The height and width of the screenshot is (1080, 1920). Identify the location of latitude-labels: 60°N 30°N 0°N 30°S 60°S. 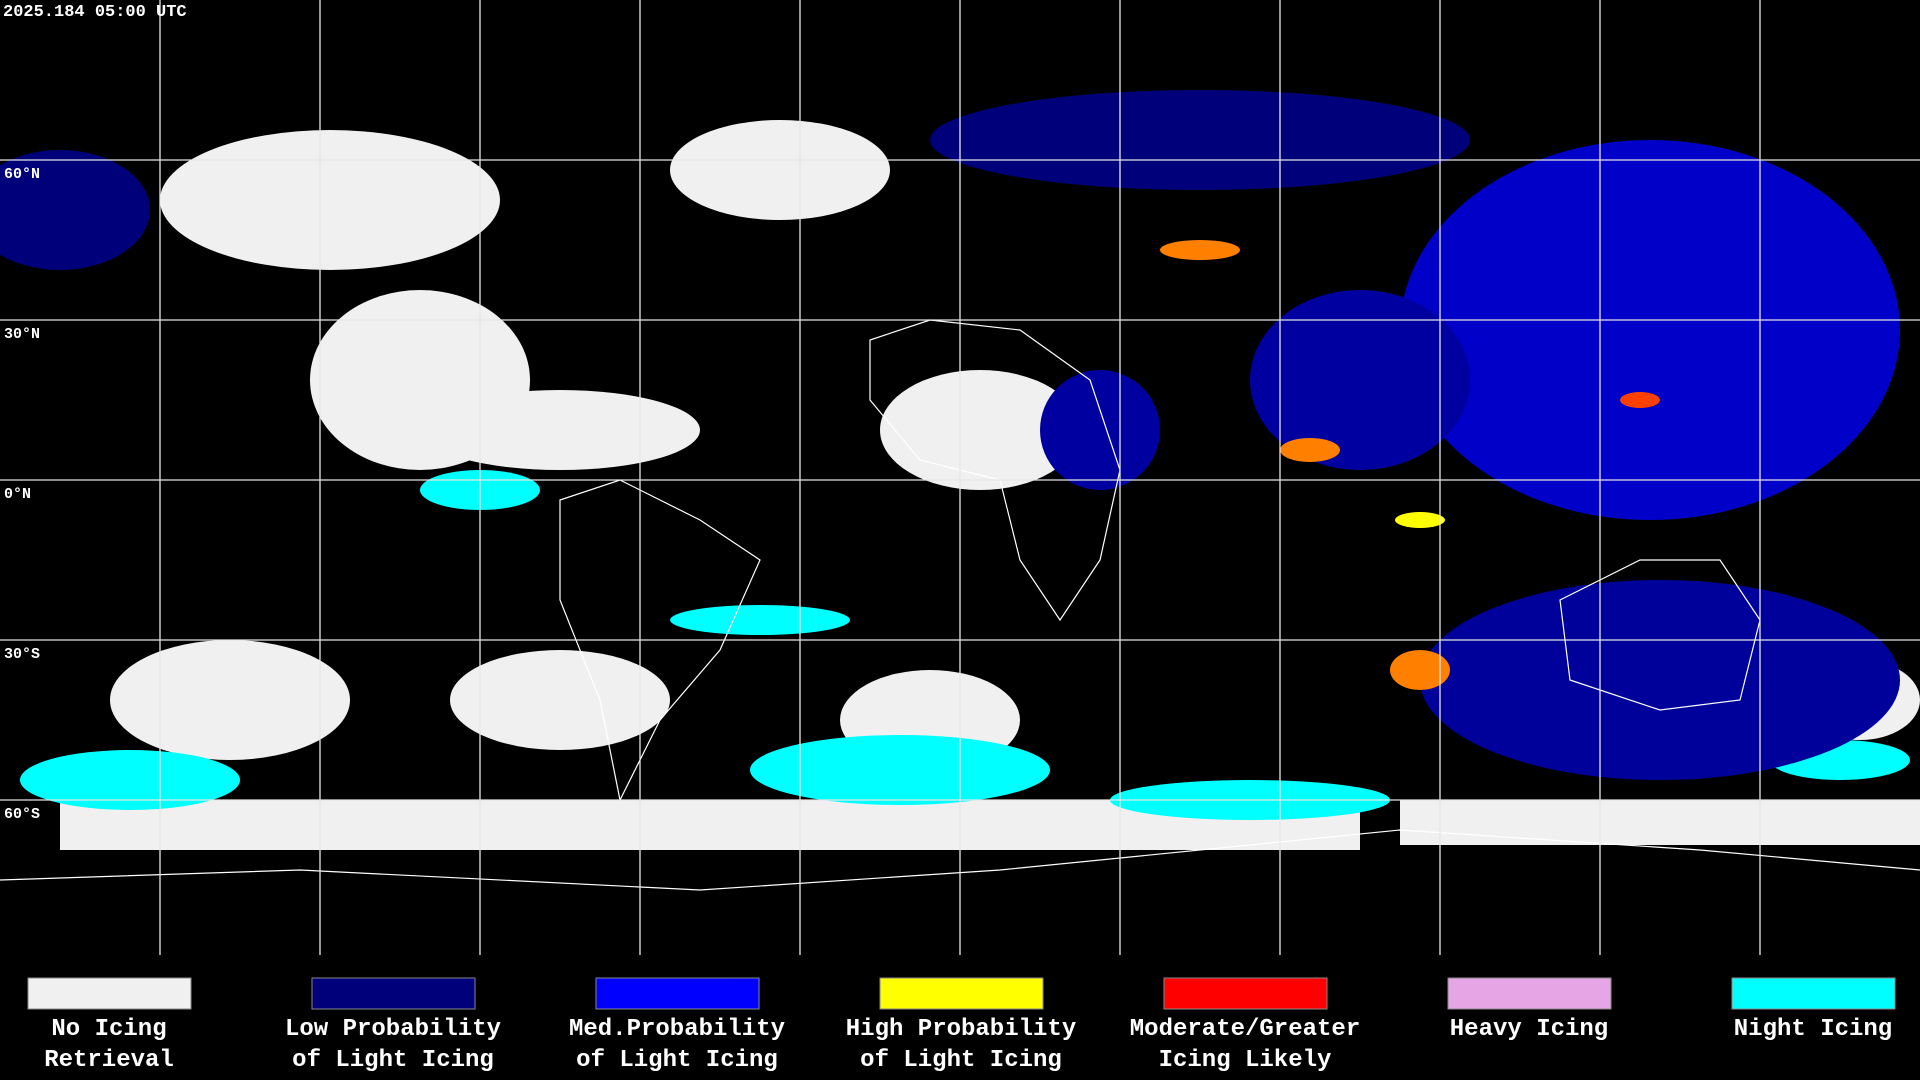
(22, 494).